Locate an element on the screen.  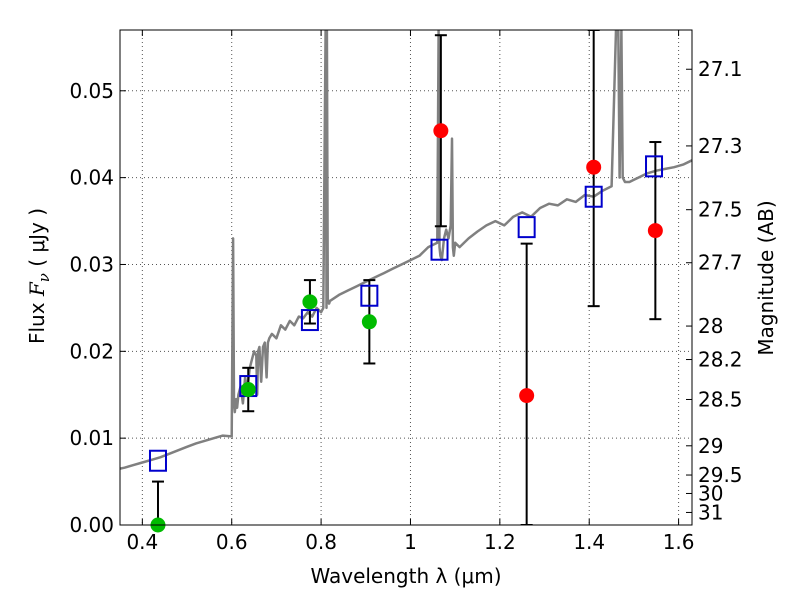
magnitude-tick-label: 30 is located at coordinates (710, 493).